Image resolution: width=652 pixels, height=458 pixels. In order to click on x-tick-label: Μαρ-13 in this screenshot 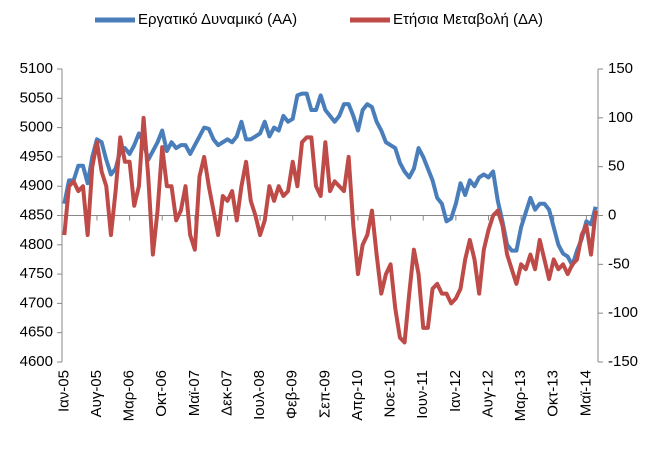, I will do `click(520, 395)`.